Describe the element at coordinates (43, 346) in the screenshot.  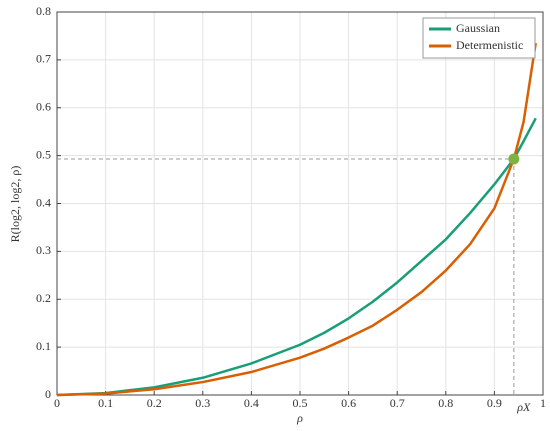
I see `y-tick-label: 0.1` at that location.